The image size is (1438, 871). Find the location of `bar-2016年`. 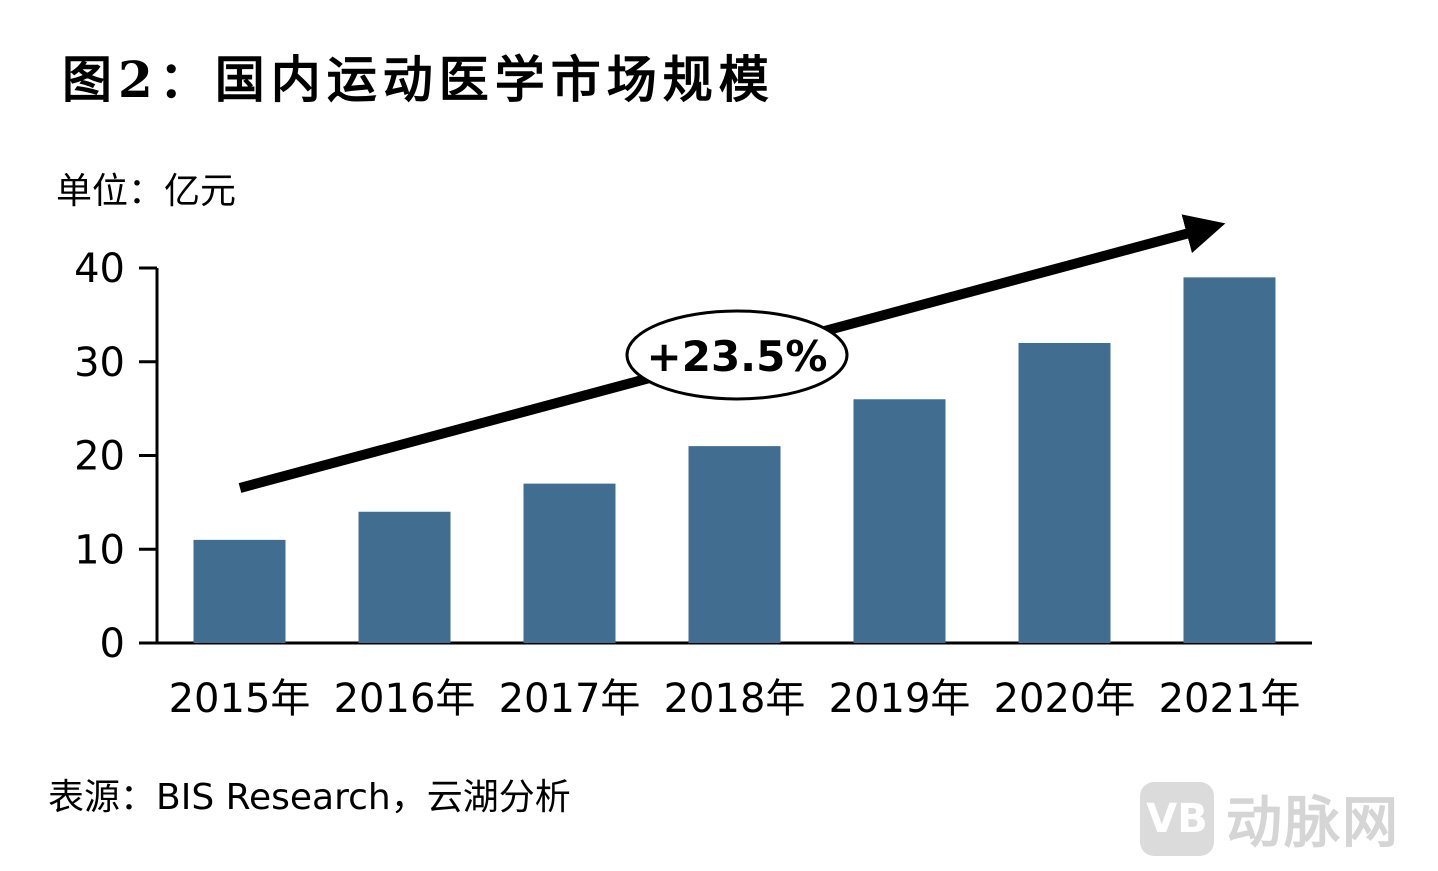

bar-2016年 is located at coordinates (404, 577).